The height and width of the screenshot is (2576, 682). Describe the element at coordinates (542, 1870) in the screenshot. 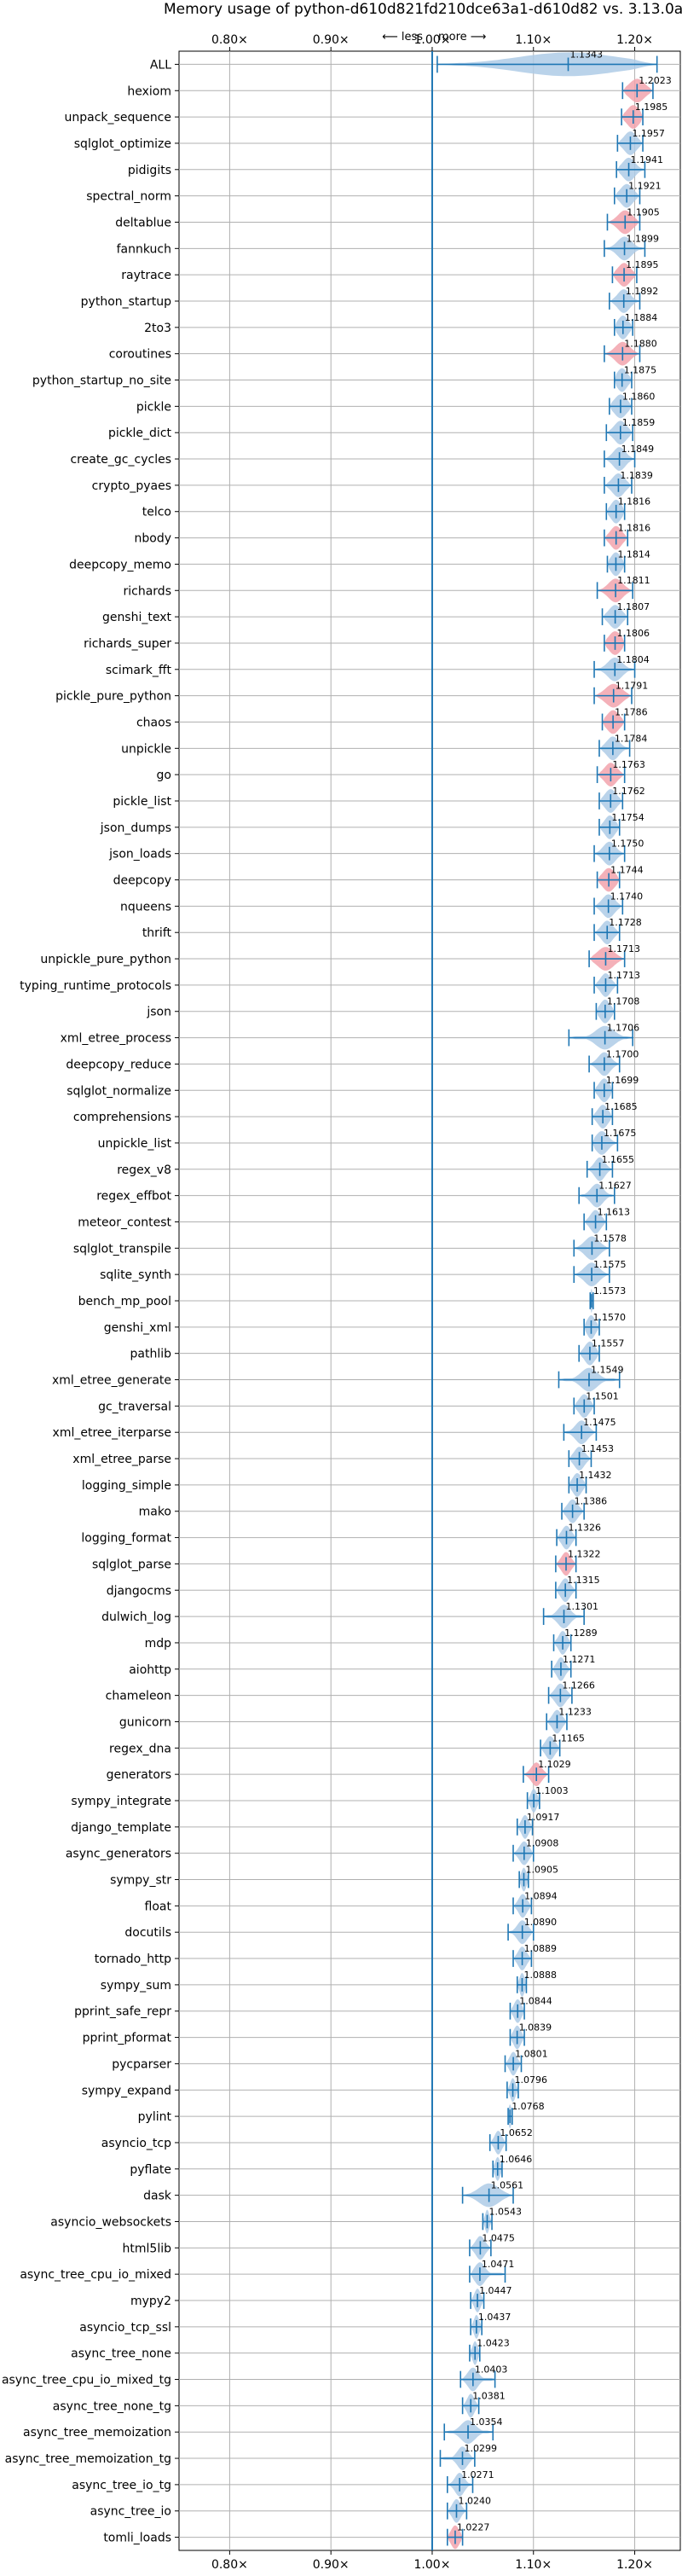

I see `value-label: 1.0905` at that location.